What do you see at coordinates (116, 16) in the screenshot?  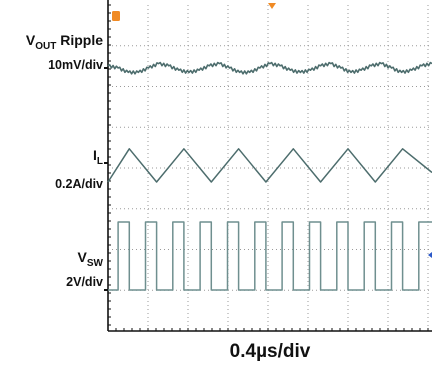 I see `channel-1-marker-icon` at bounding box center [116, 16].